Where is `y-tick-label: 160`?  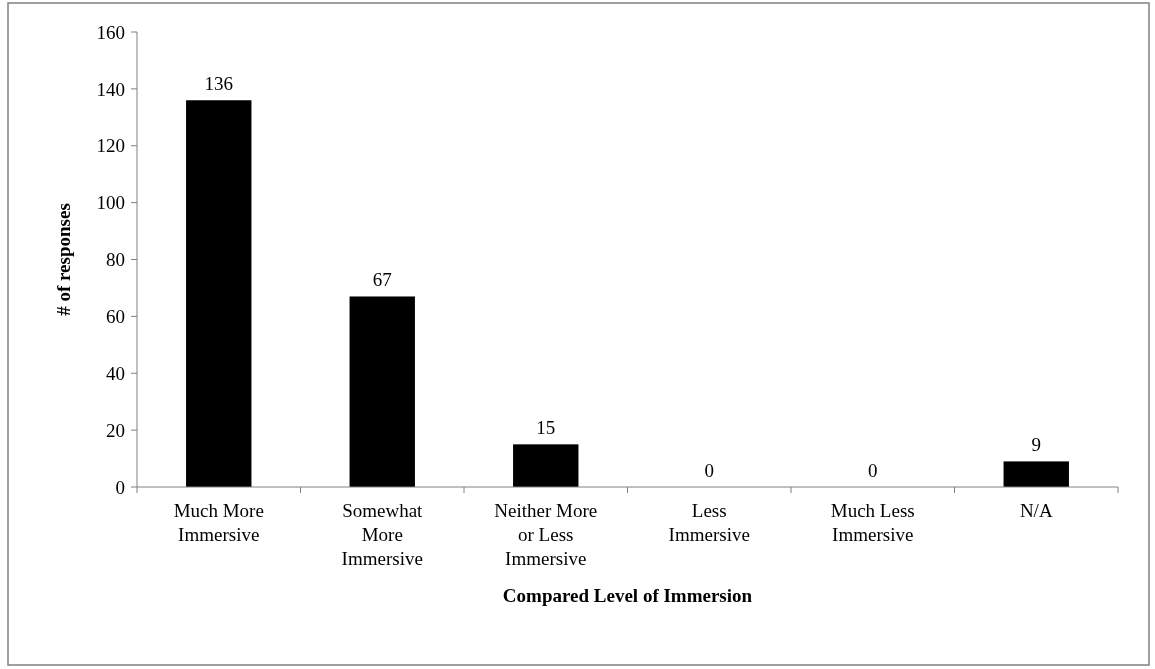
y-tick-label: 160 is located at coordinates (110, 32).